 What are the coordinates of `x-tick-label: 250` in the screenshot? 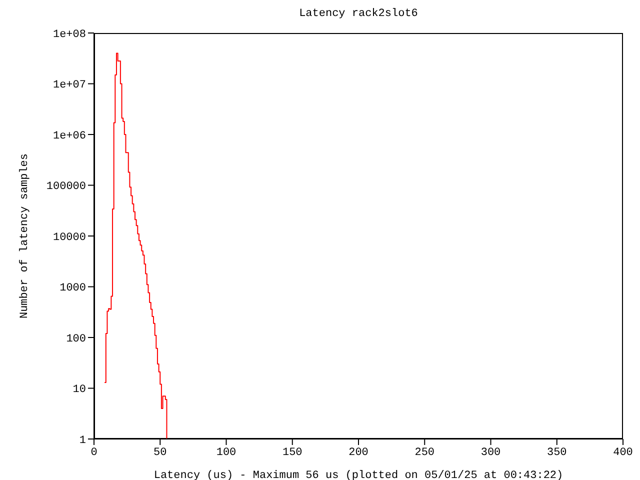 It's located at (424, 452).